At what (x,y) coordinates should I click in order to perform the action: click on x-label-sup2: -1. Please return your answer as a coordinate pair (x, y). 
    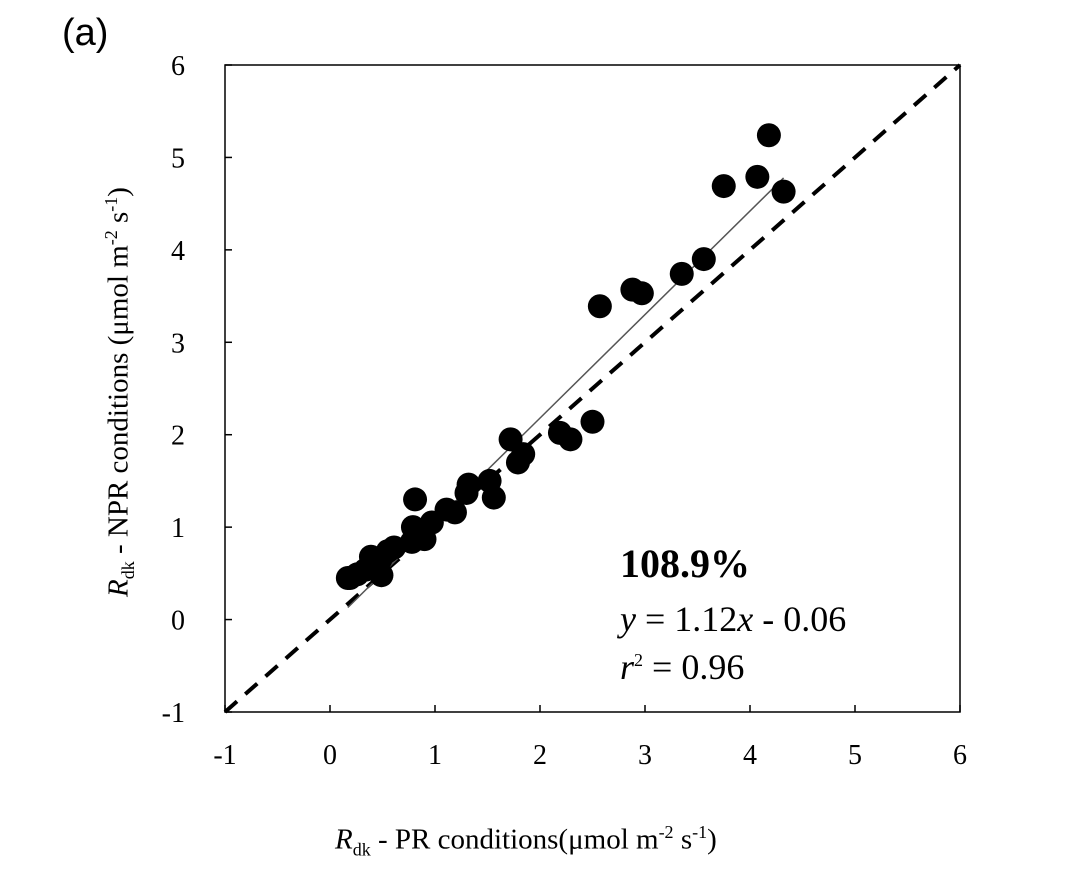
    Looking at the image, I should click on (700, 832).